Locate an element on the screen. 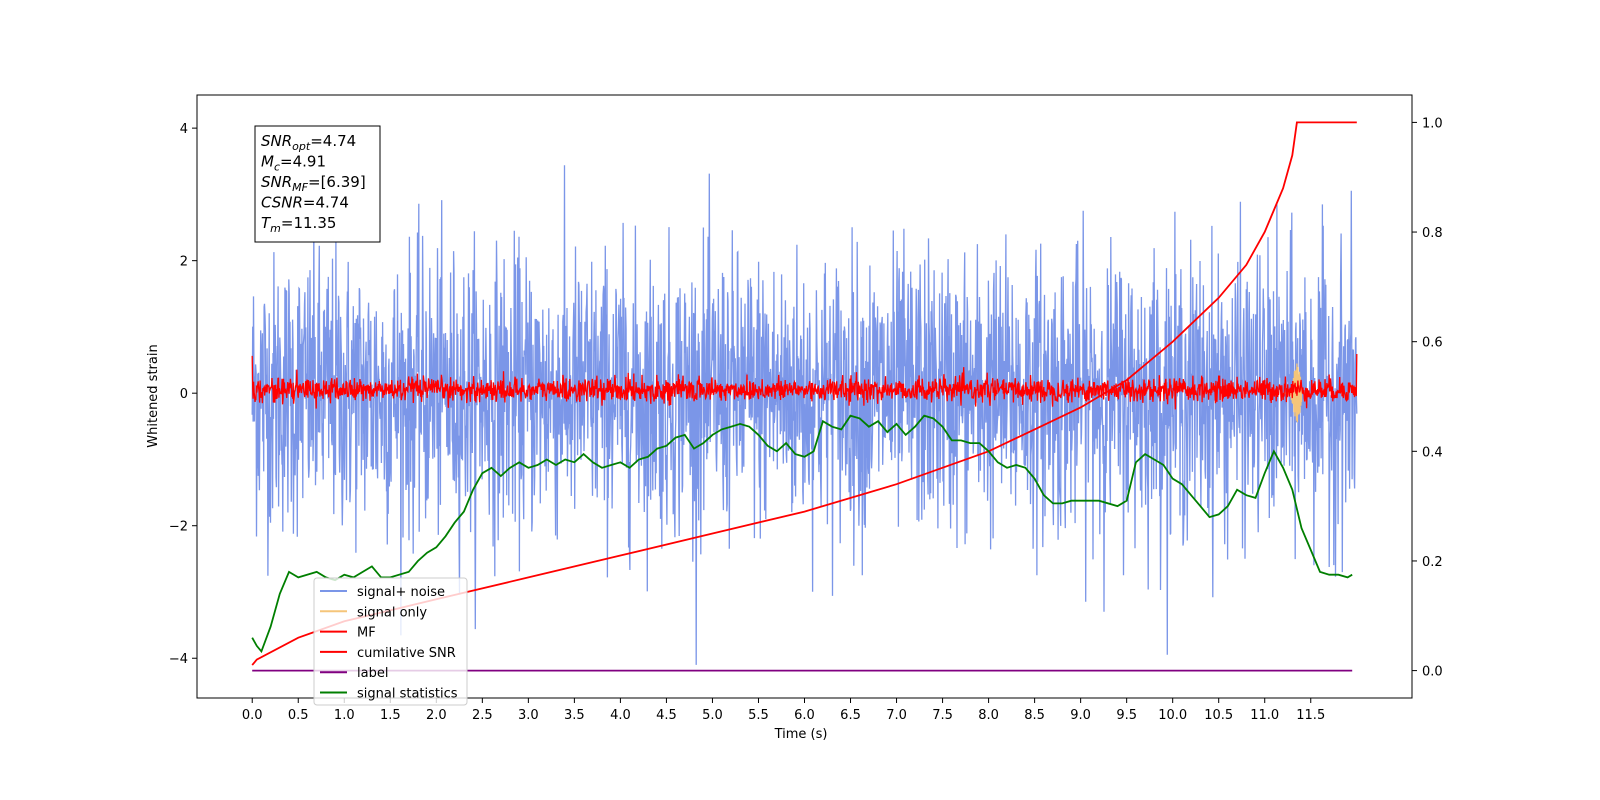 The width and height of the screenshot is (1600, 800). x-tick-label: 2.0 is located at coordinates (436, 715).